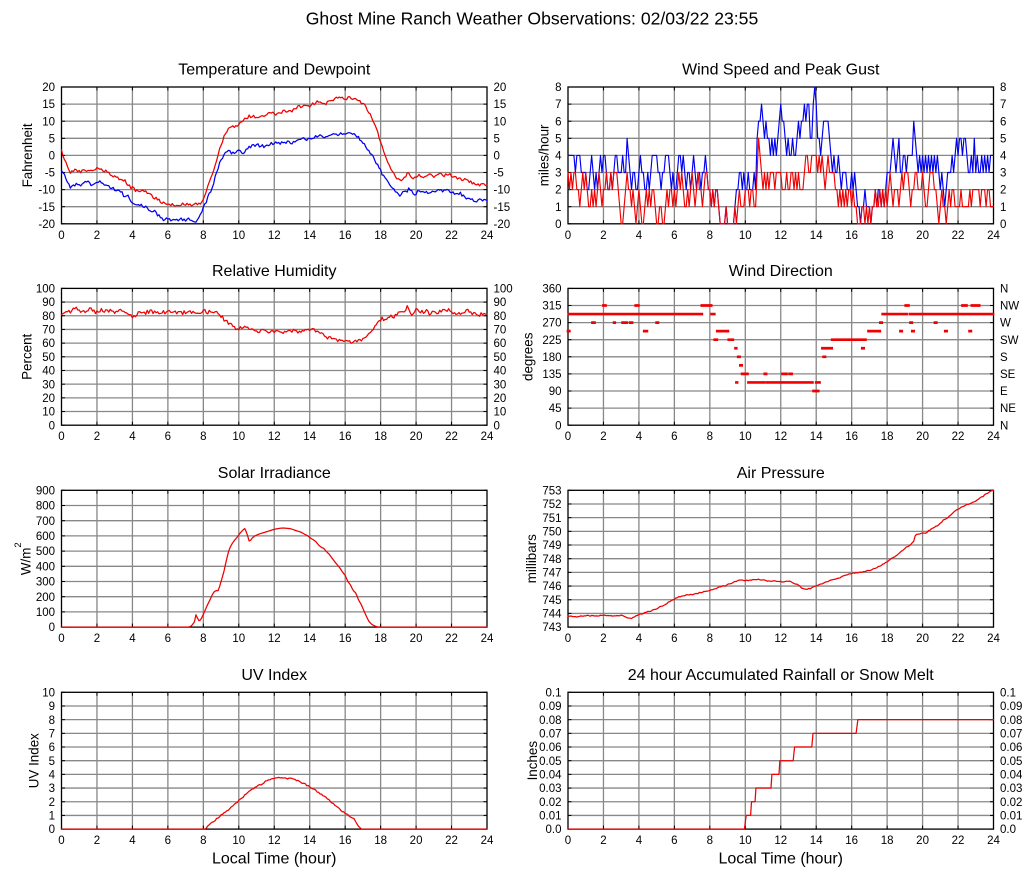 The image size is (1027, 878). What do you see at coordinates (551, 491) in the screenshot?
I see `svg-text: 753` at bounding box center [551, 491].